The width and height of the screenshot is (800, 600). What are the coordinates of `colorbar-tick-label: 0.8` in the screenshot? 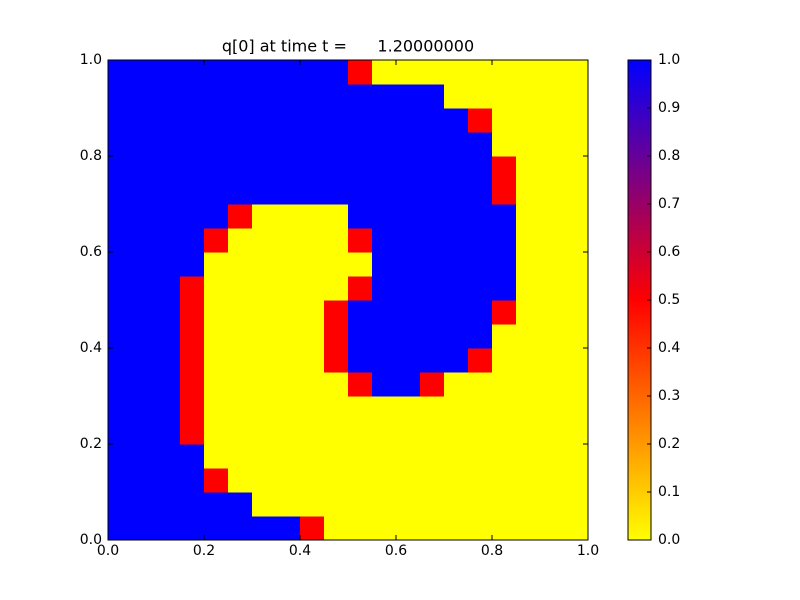 It's located at (669, 156).